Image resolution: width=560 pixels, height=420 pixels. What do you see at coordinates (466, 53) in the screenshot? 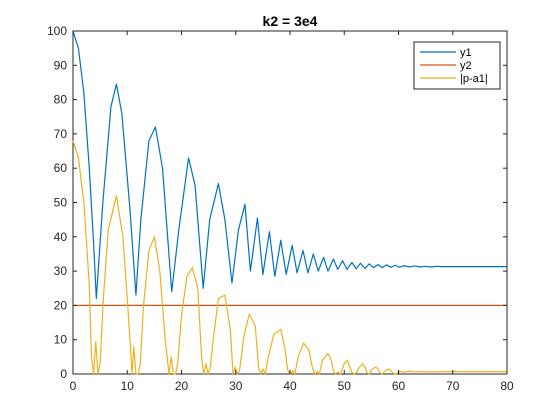
I see `legend-label-1: y1` at bounding box center [466, 53].